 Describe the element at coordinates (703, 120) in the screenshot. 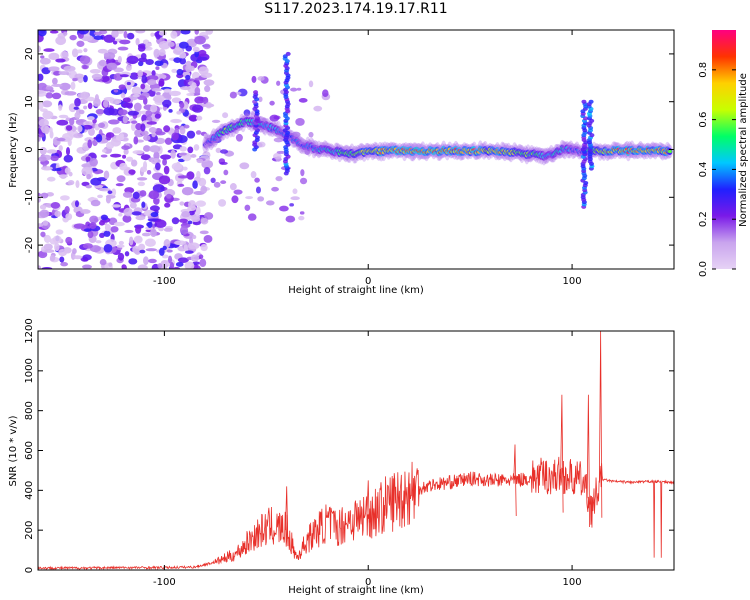

I see `colorbar-tick-label: 0.6` at that location.